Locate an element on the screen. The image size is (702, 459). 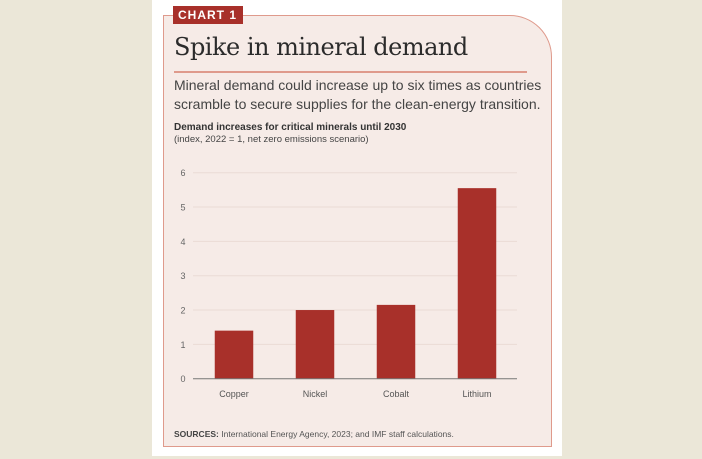
y-tick-label: 0 is located at coordinates (182, 379).